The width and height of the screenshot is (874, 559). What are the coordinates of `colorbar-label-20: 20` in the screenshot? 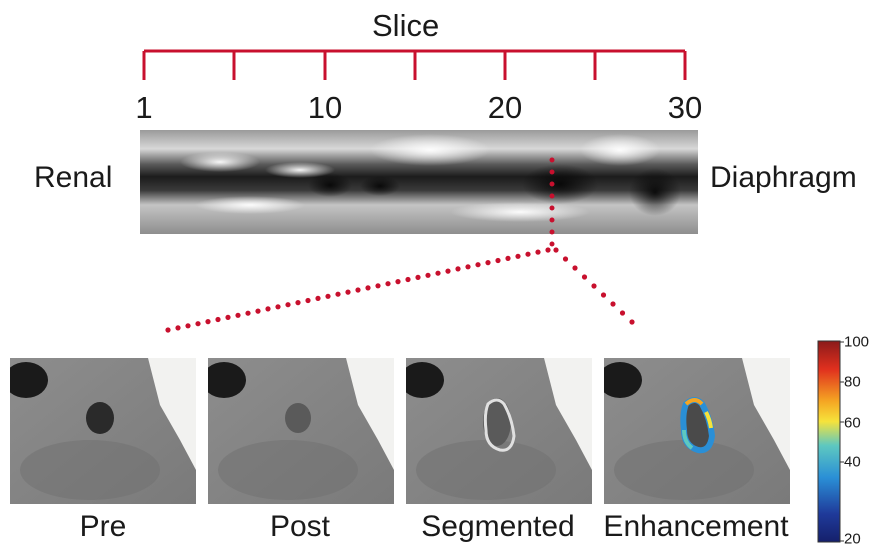 It's located at (852, 539).